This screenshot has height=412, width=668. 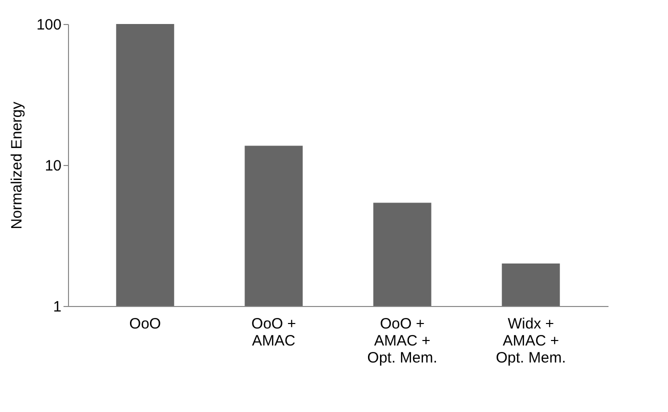 What do you see at coordinates (49, 25) in the screenshot?
I see `y-tick-label: 100` at bounding box center [49, 25].